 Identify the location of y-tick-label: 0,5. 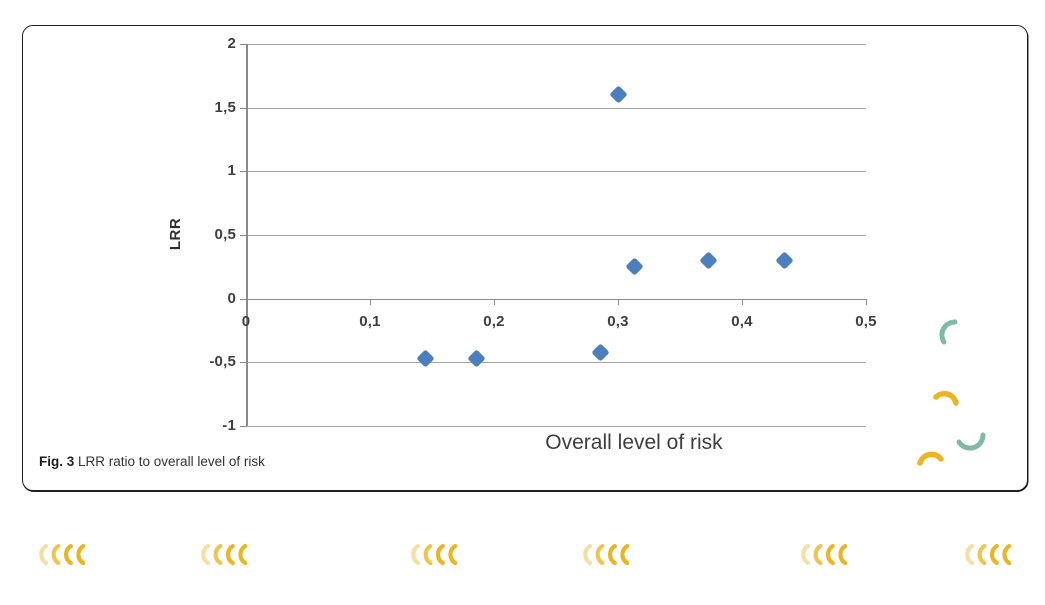
(225, 234).